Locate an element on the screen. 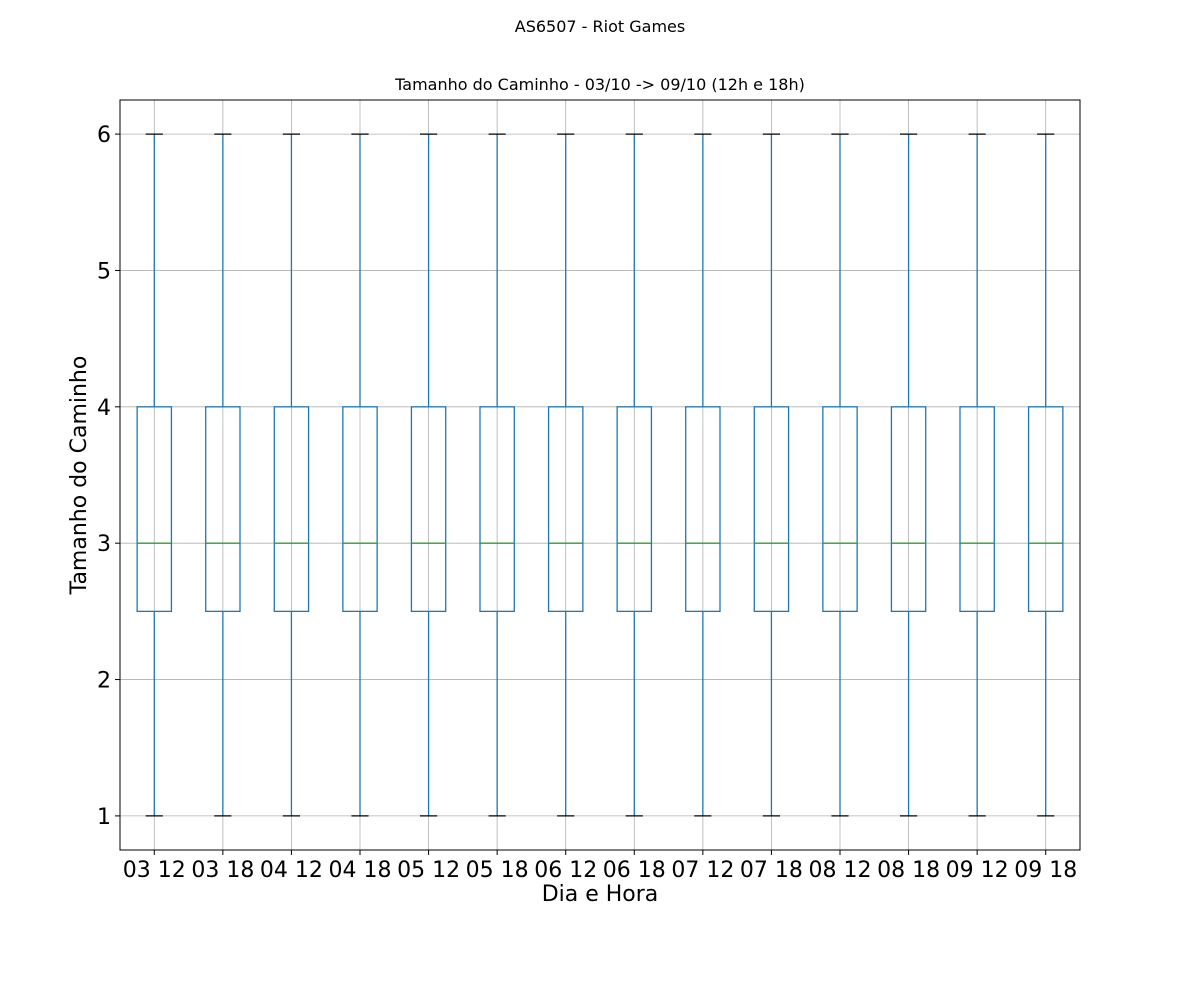 This screenshot has height=1000, width=1200. x-tick-label: 04 18 is located at coordinates (360, 870).